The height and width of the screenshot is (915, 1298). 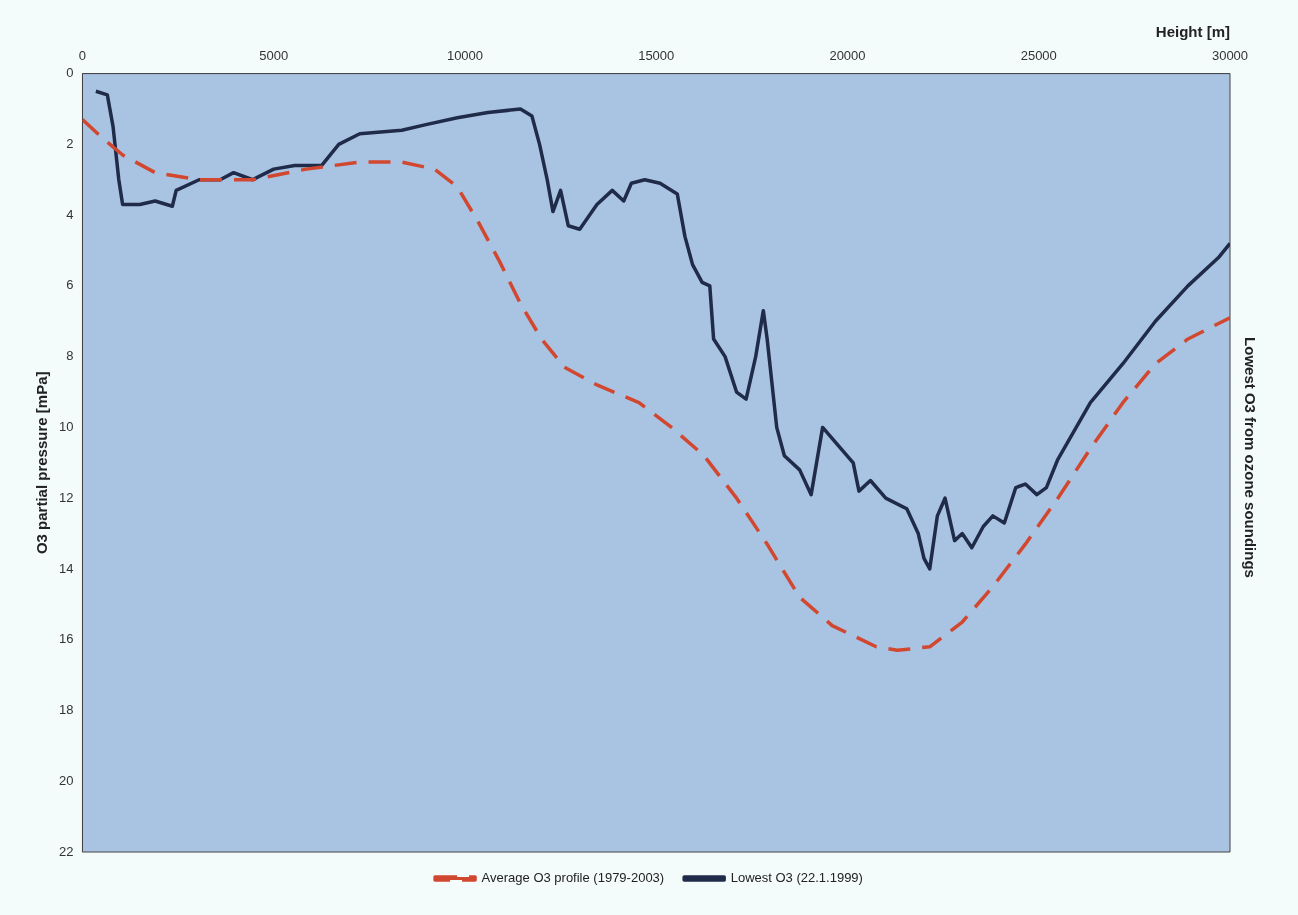 I want to click on x-tick-label: 20000, so click(x=847, y=56).